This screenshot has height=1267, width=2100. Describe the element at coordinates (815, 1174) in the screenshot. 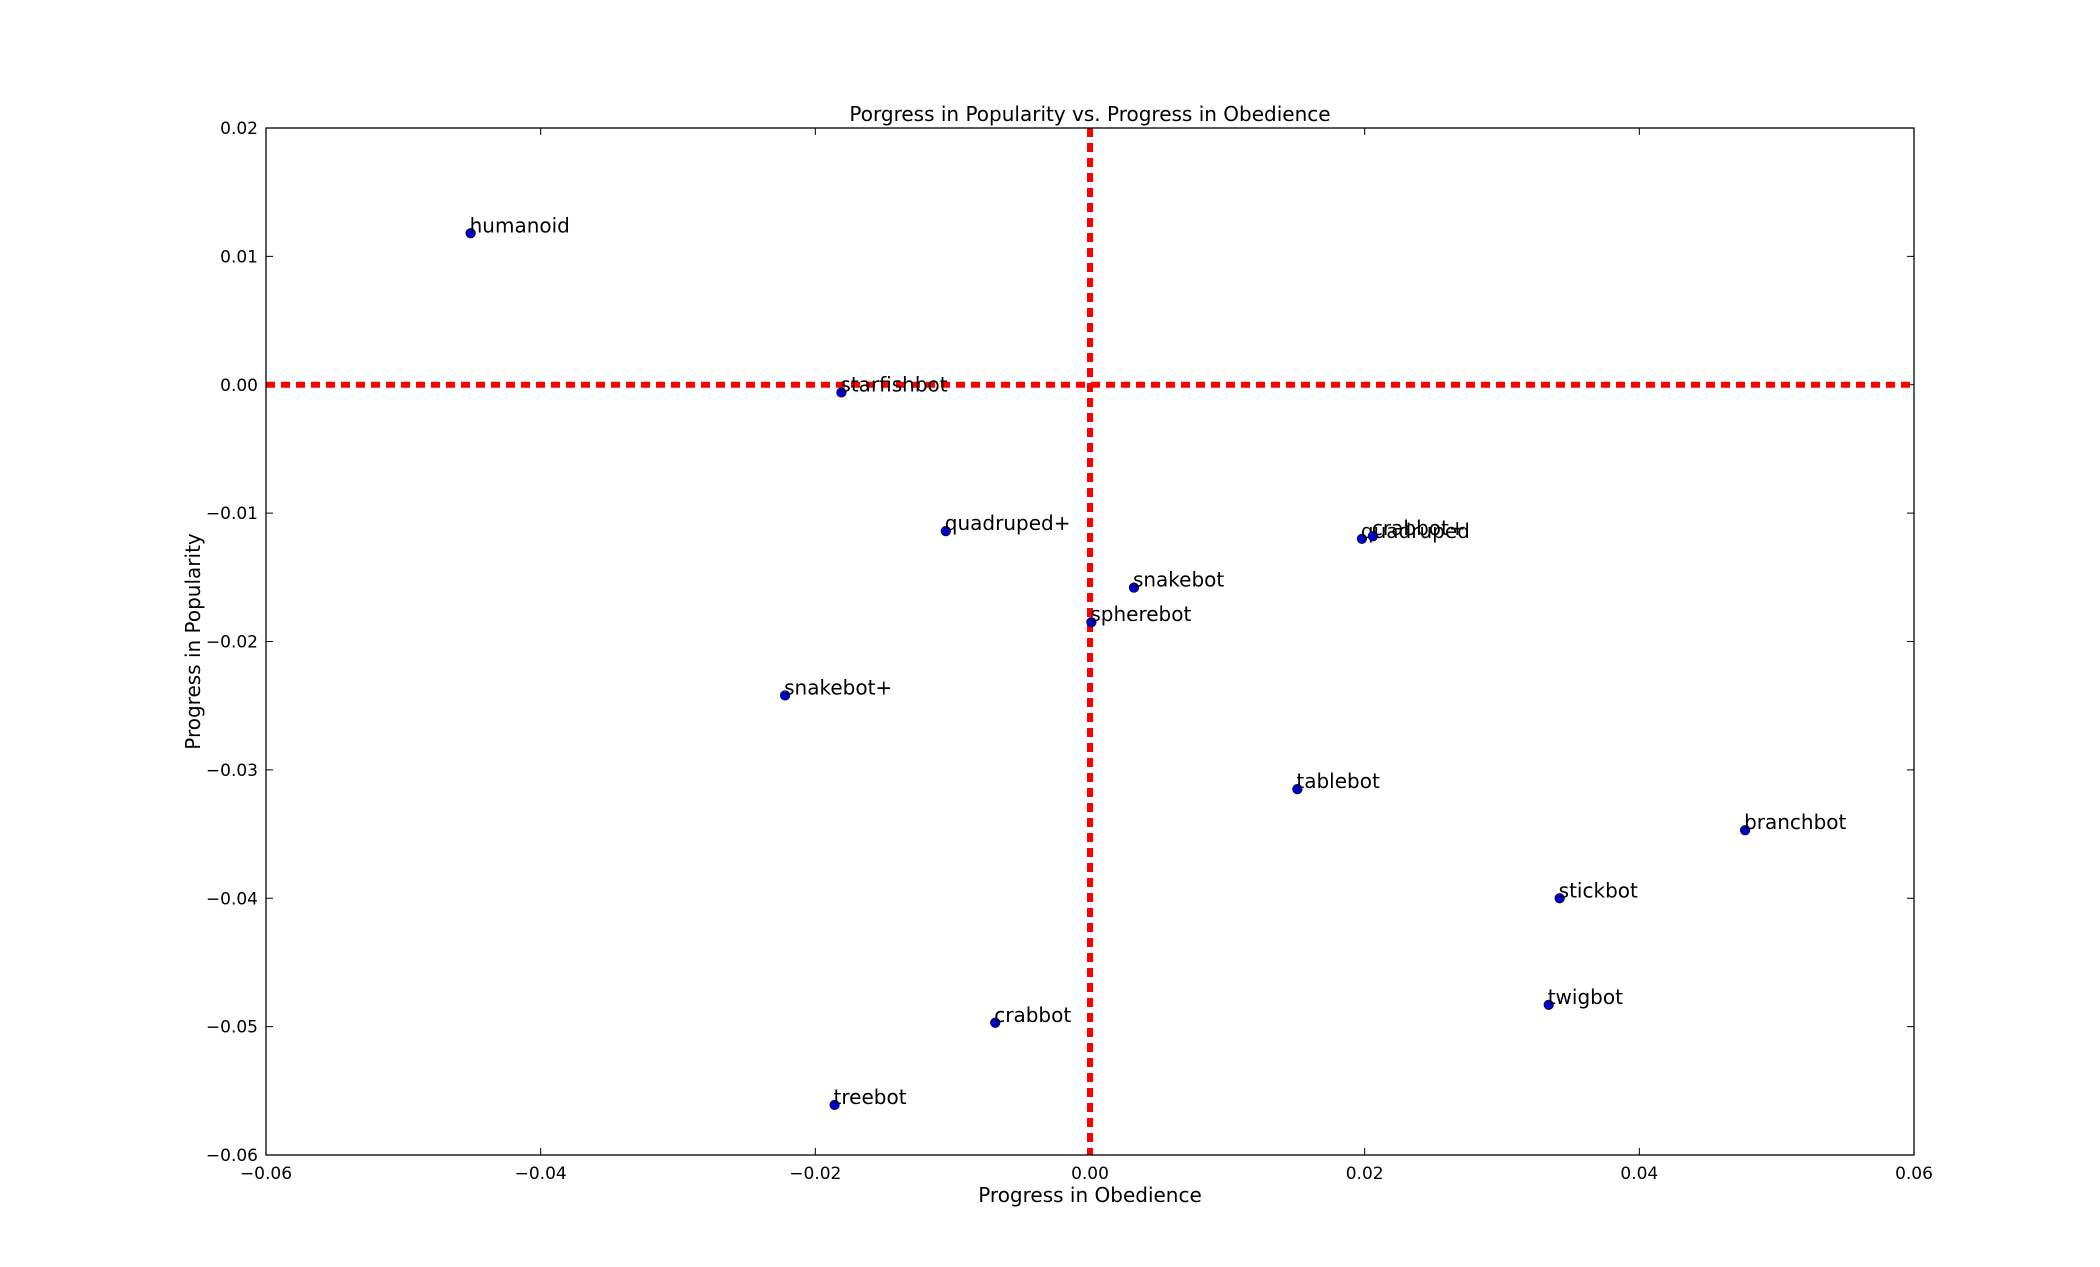

I see `x-tick-label: −0.02` at that location.